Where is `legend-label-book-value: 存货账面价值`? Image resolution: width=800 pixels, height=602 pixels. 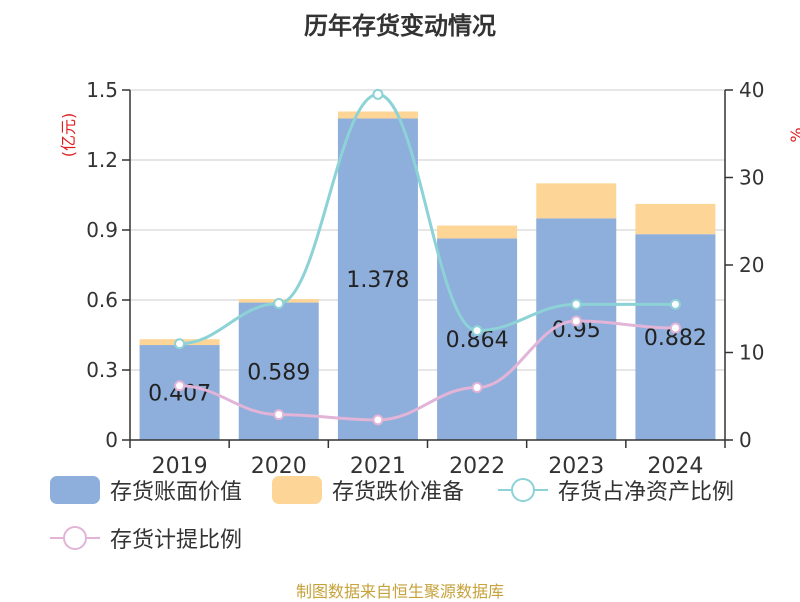
legend-label-book-value: 存货账面价值 is located at coordinates (176, 492).